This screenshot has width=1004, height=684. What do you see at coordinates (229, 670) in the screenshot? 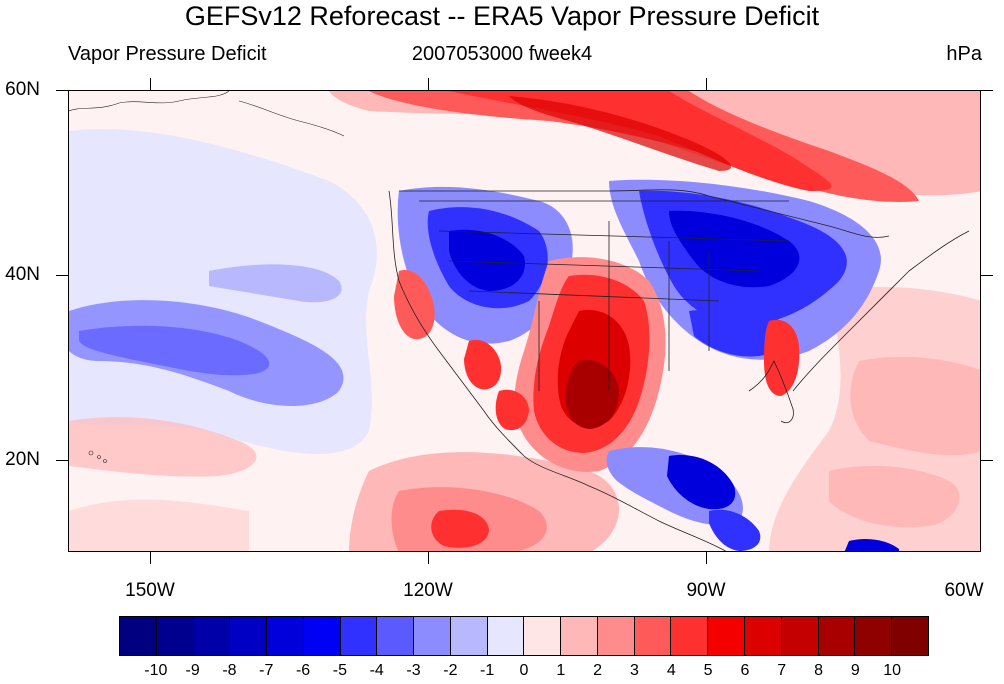
I see `colorbar-label: -8` at bounding box center [229, 670].